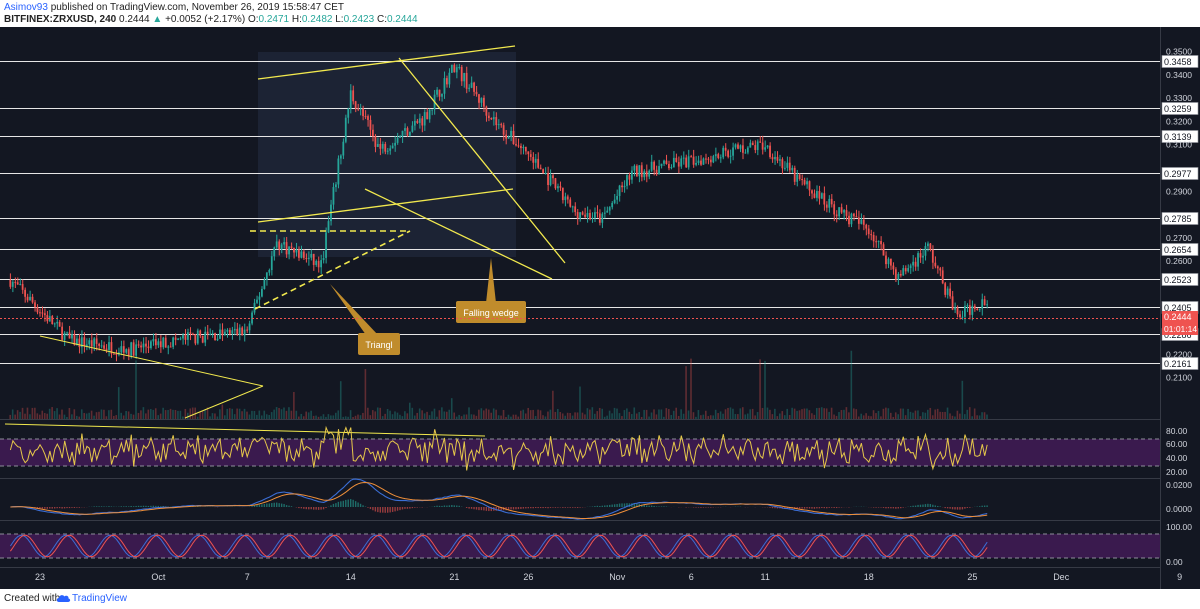 This screenshot has width=1200, height=609. What do you see at coordinates (1179, 145) in the screenshot?
I see `price-tick-label: 0.3100` at bounding box center [1179, 145].